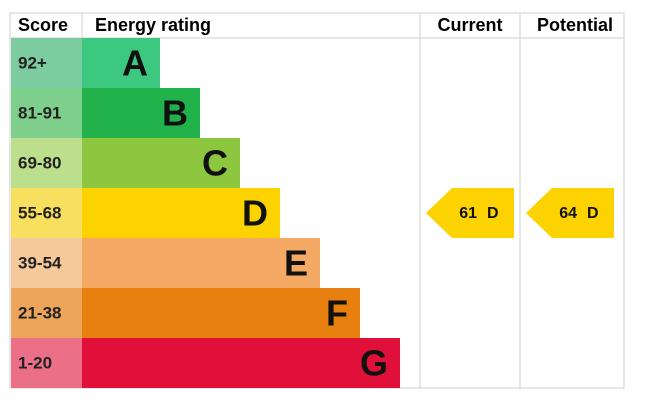 The width and height of the screenshot is (655, 407). Describe the element at coordinates (575, 25) in the screenshot. I see `header-potential: Potential` at that location.